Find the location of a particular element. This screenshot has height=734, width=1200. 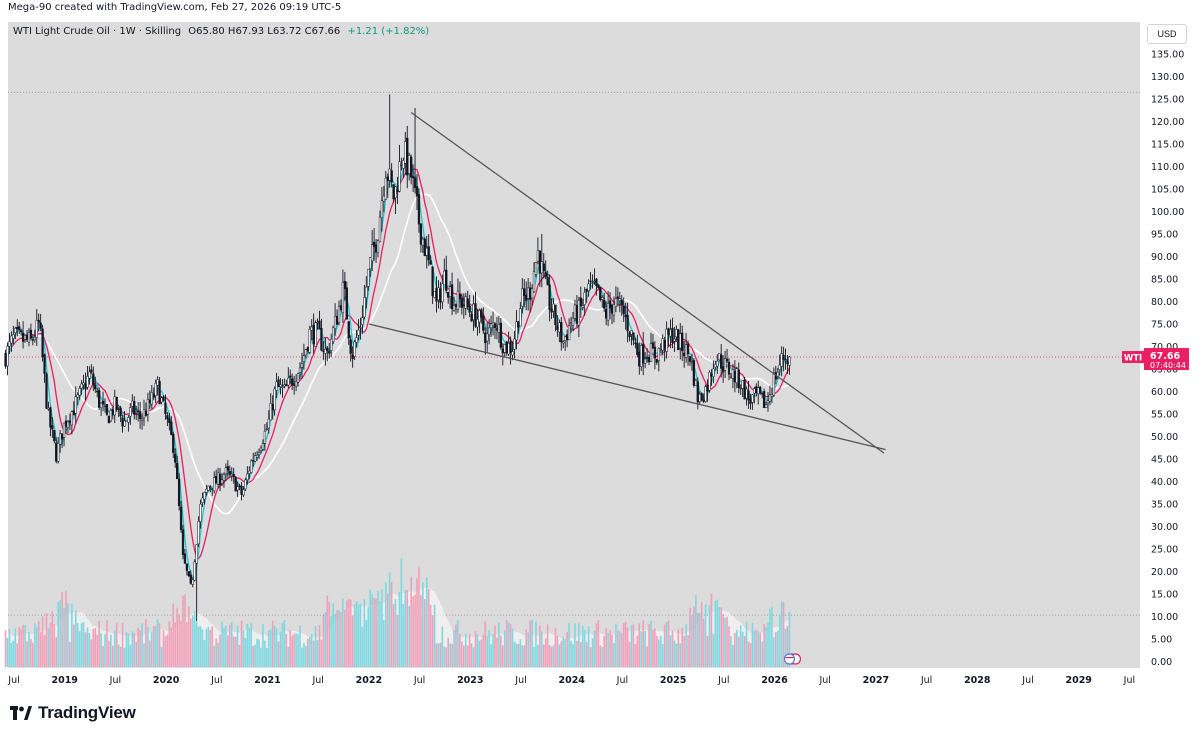

us-flag-icon is located at coordinates (789, 659).